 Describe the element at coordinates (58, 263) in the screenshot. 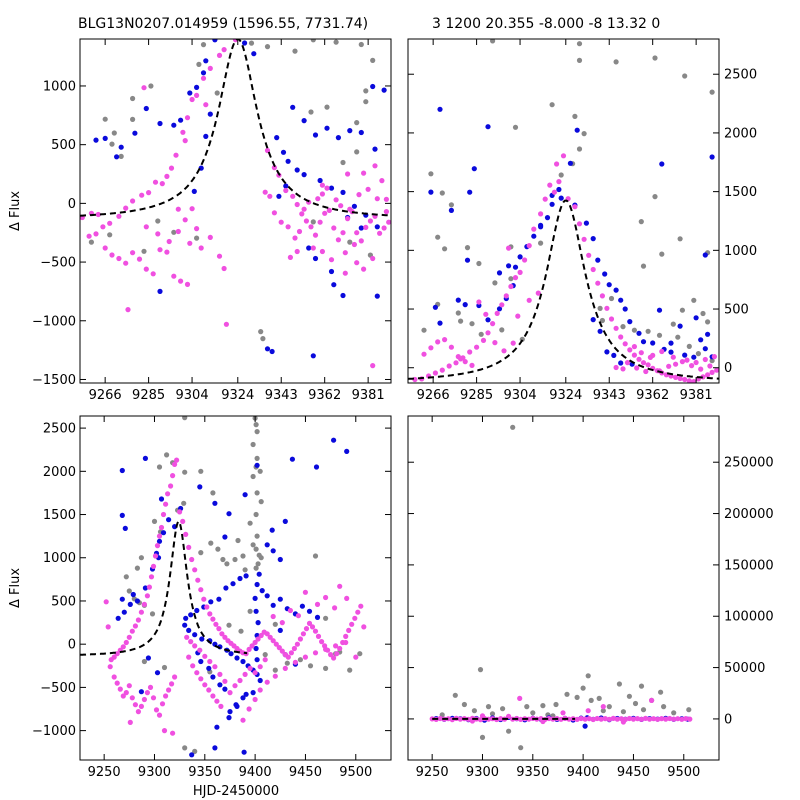

I see `y-tick-label: −500` at that location.